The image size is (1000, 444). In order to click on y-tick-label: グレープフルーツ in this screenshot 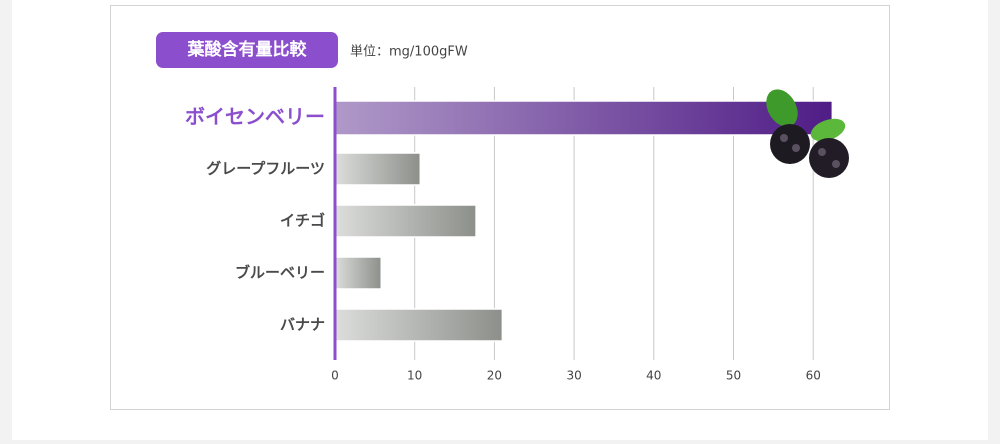, I will do `click(265, 169)`.